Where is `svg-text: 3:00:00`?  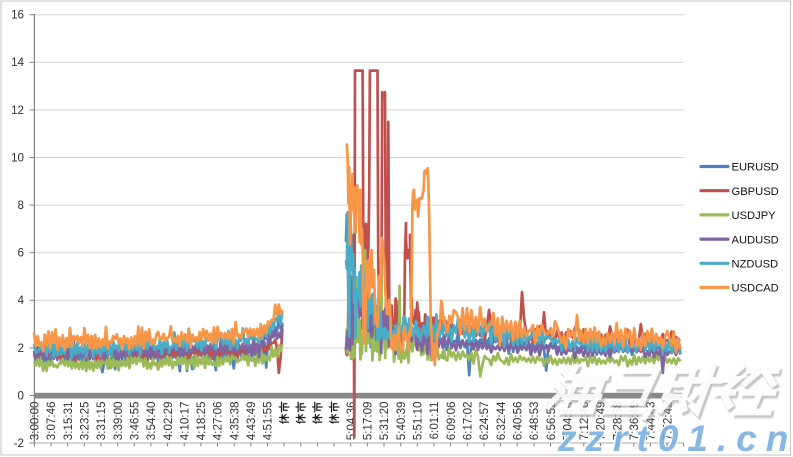
svg-text: 3:00:00 is located at coordinates (35, 421).